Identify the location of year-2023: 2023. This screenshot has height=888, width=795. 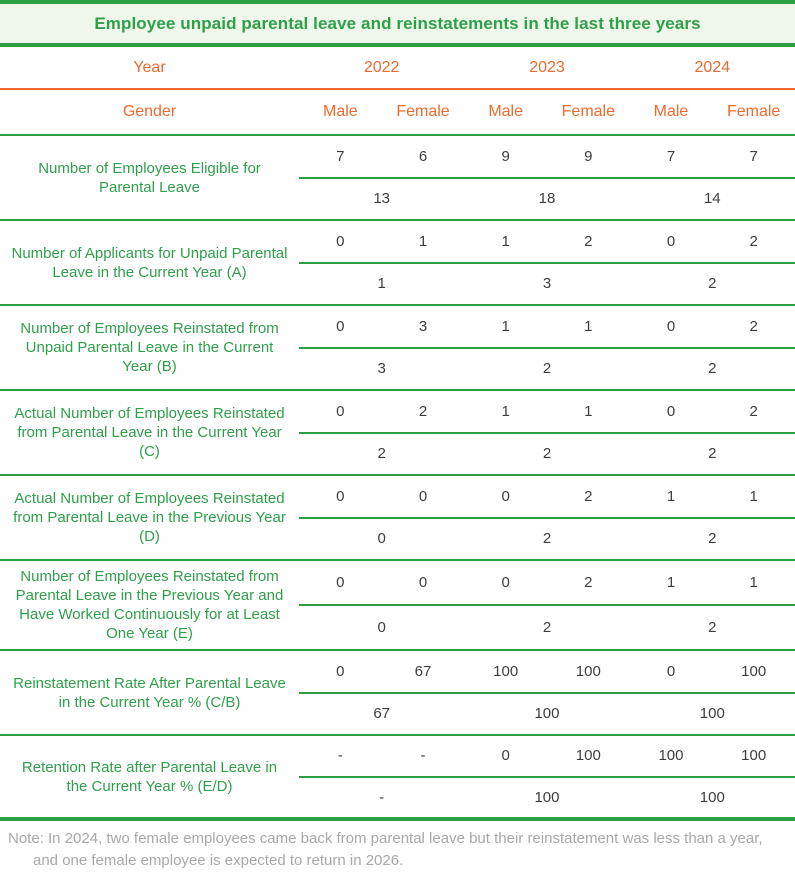
(547, 67).